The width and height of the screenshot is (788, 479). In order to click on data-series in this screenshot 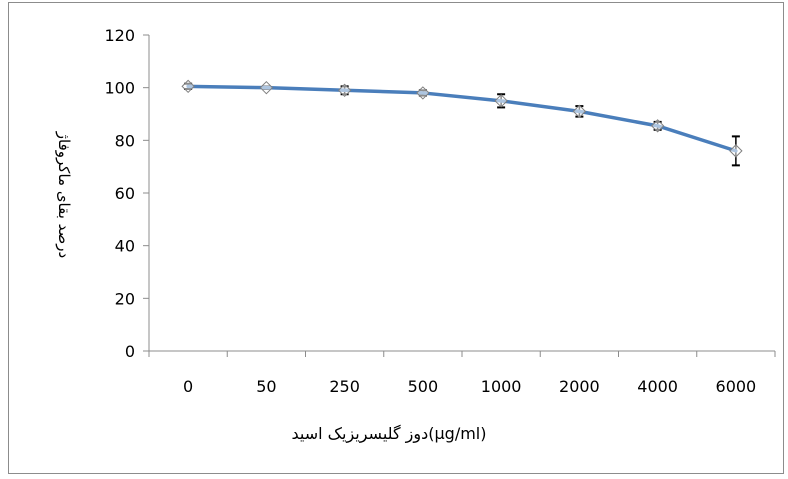, I will do `click(462, 123)`.